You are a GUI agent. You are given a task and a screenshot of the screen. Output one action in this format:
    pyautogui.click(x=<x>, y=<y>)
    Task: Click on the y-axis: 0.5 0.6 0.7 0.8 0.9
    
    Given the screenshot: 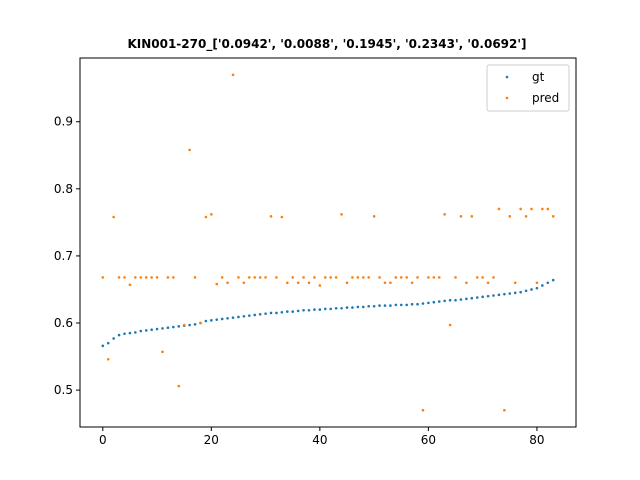 What is the action you would take?
    pyautogui.click(x=67, y=256)
    